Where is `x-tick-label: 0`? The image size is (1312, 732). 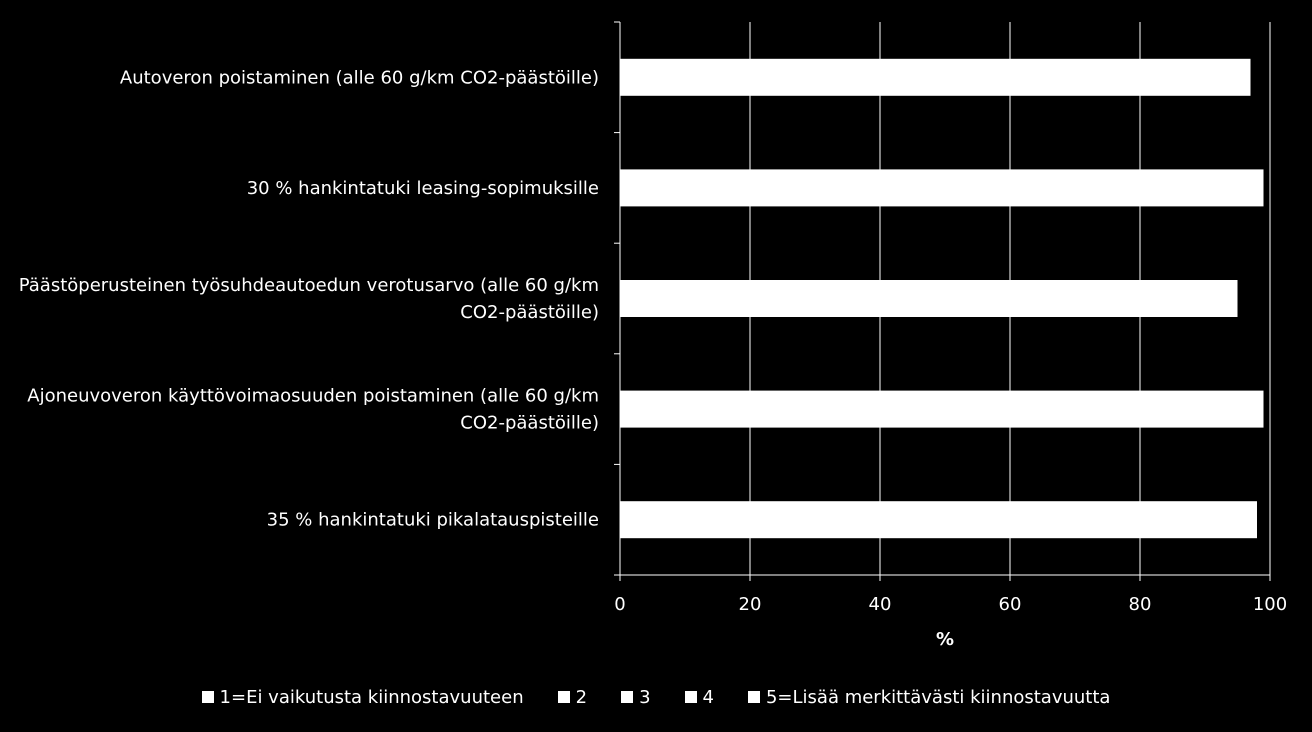
x-tick-label: 0 is located at coordinates (619, 604).